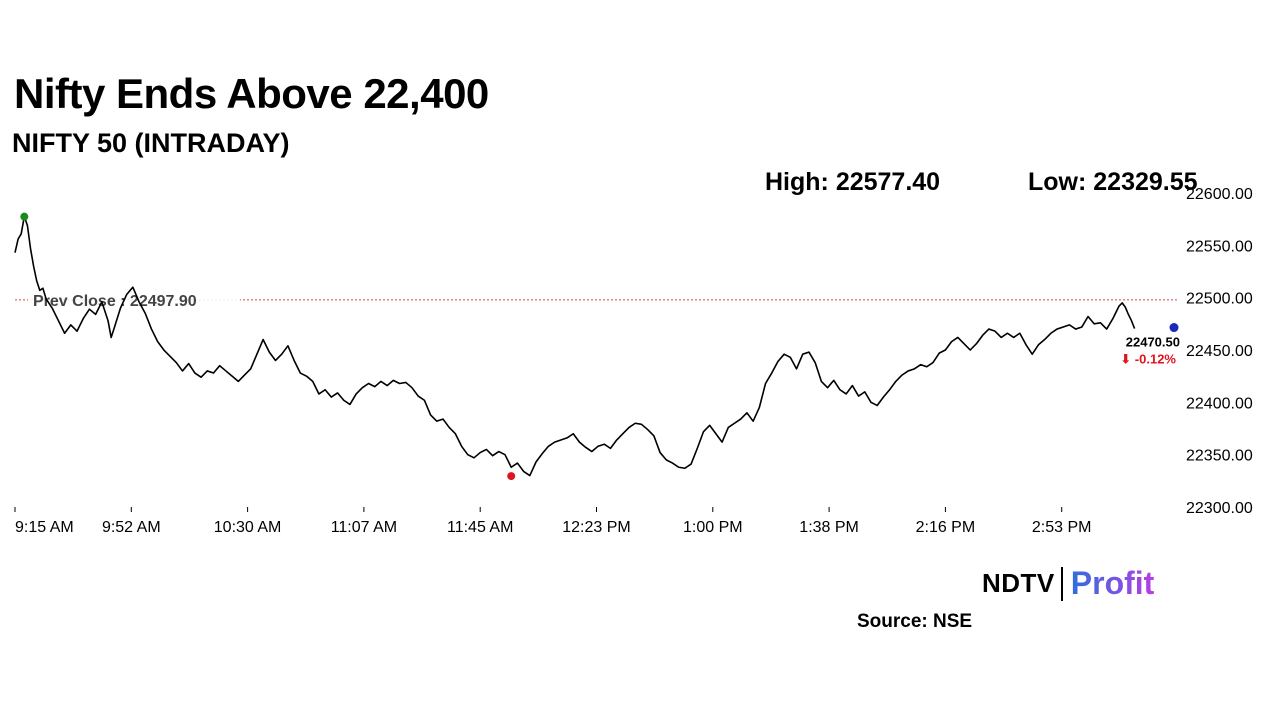 The image size is (1280, 720). Describe the element at coordinates (1112, 583) in the screenshot. I see `logo-profit-text: Profit` at that location.